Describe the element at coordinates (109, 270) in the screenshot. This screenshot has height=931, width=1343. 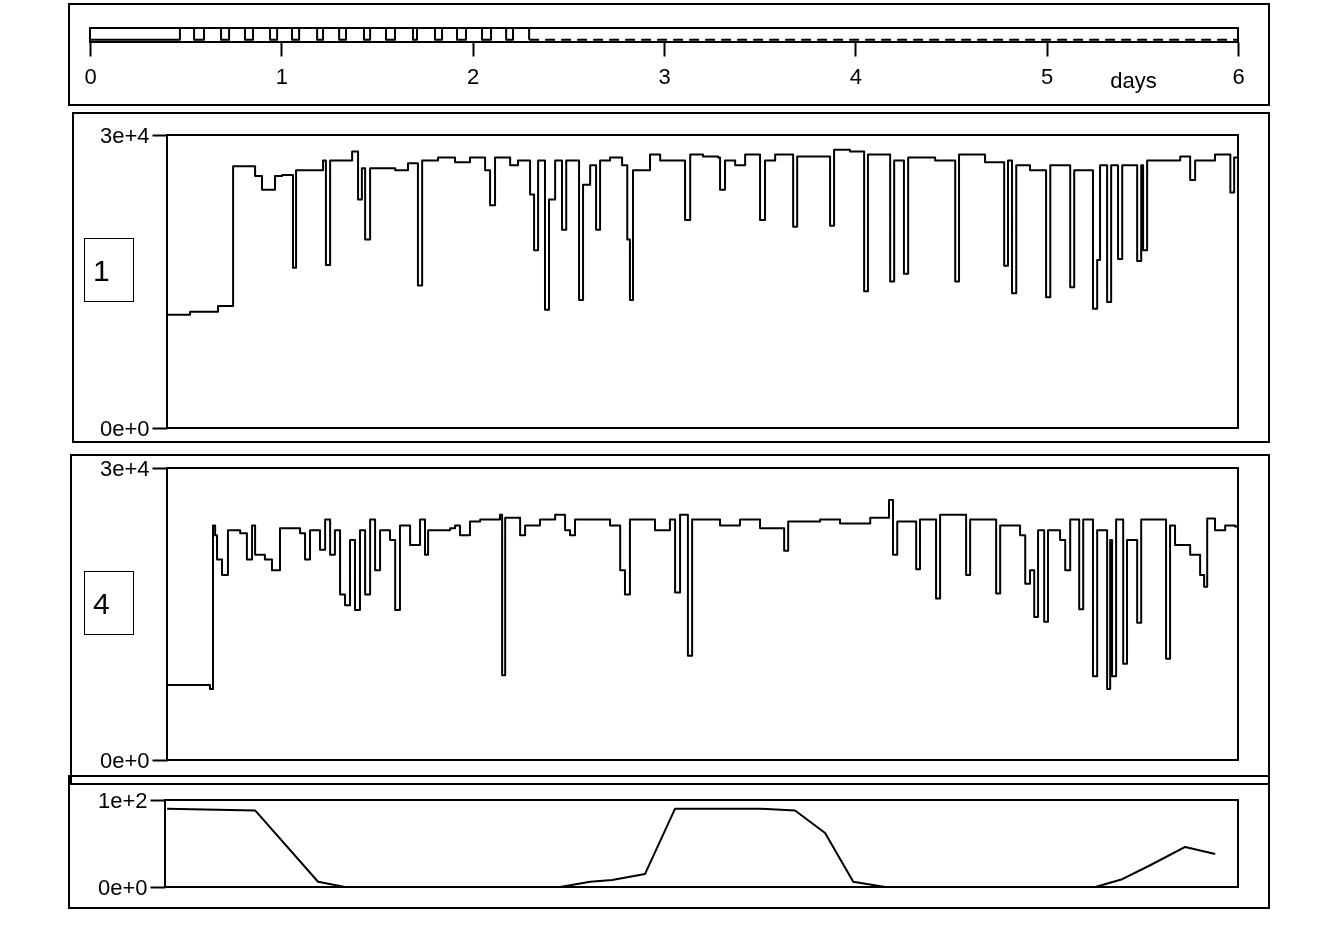
I see `annotation: 1` at that location.